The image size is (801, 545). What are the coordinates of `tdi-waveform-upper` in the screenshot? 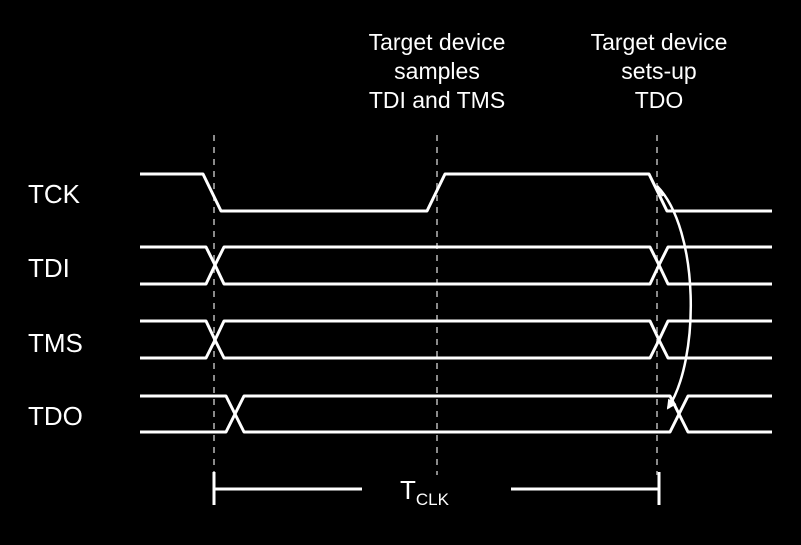 It's located at (456, 256).